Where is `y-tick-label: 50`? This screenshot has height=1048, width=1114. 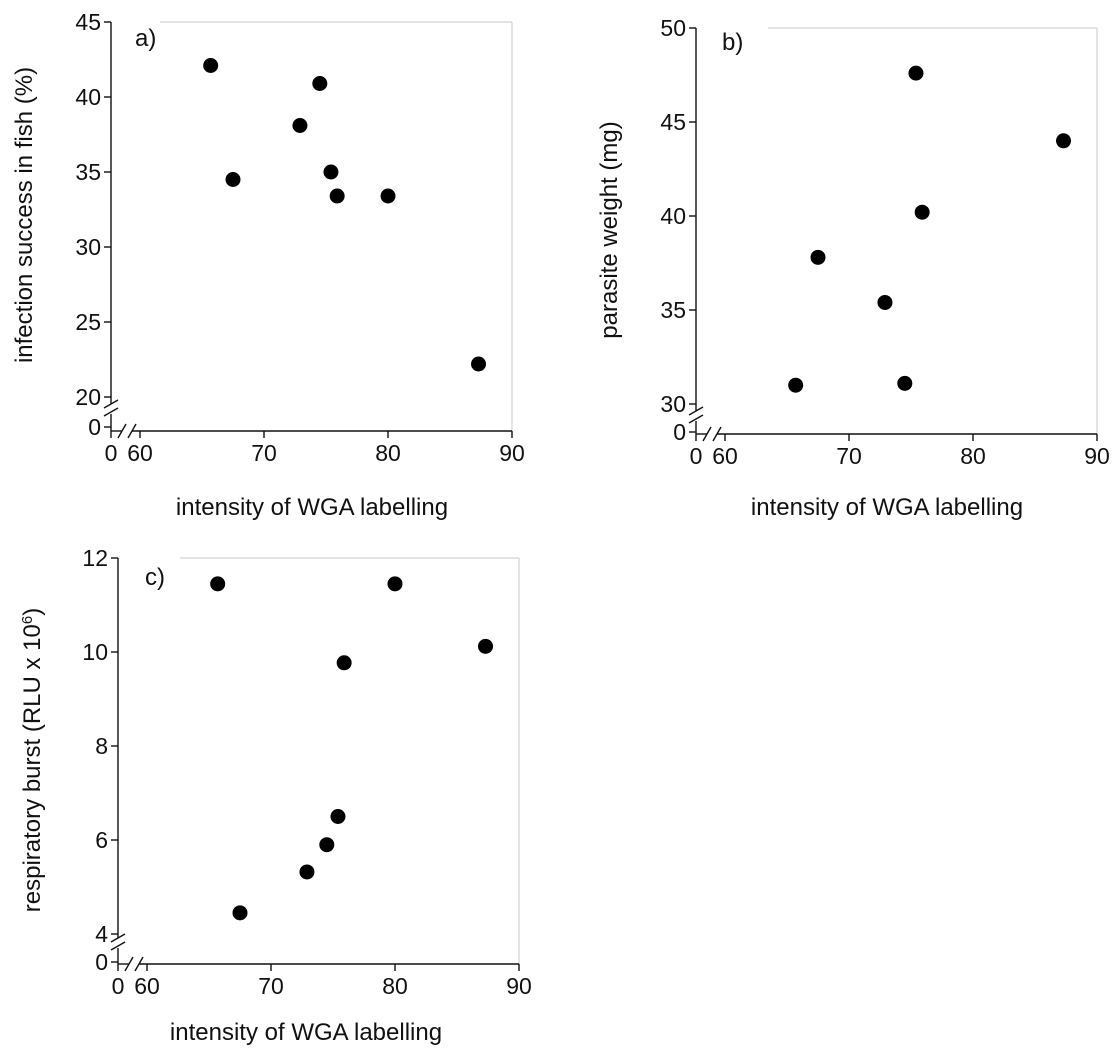 y-tick-label: 50 is located at coordinates (673, 28).